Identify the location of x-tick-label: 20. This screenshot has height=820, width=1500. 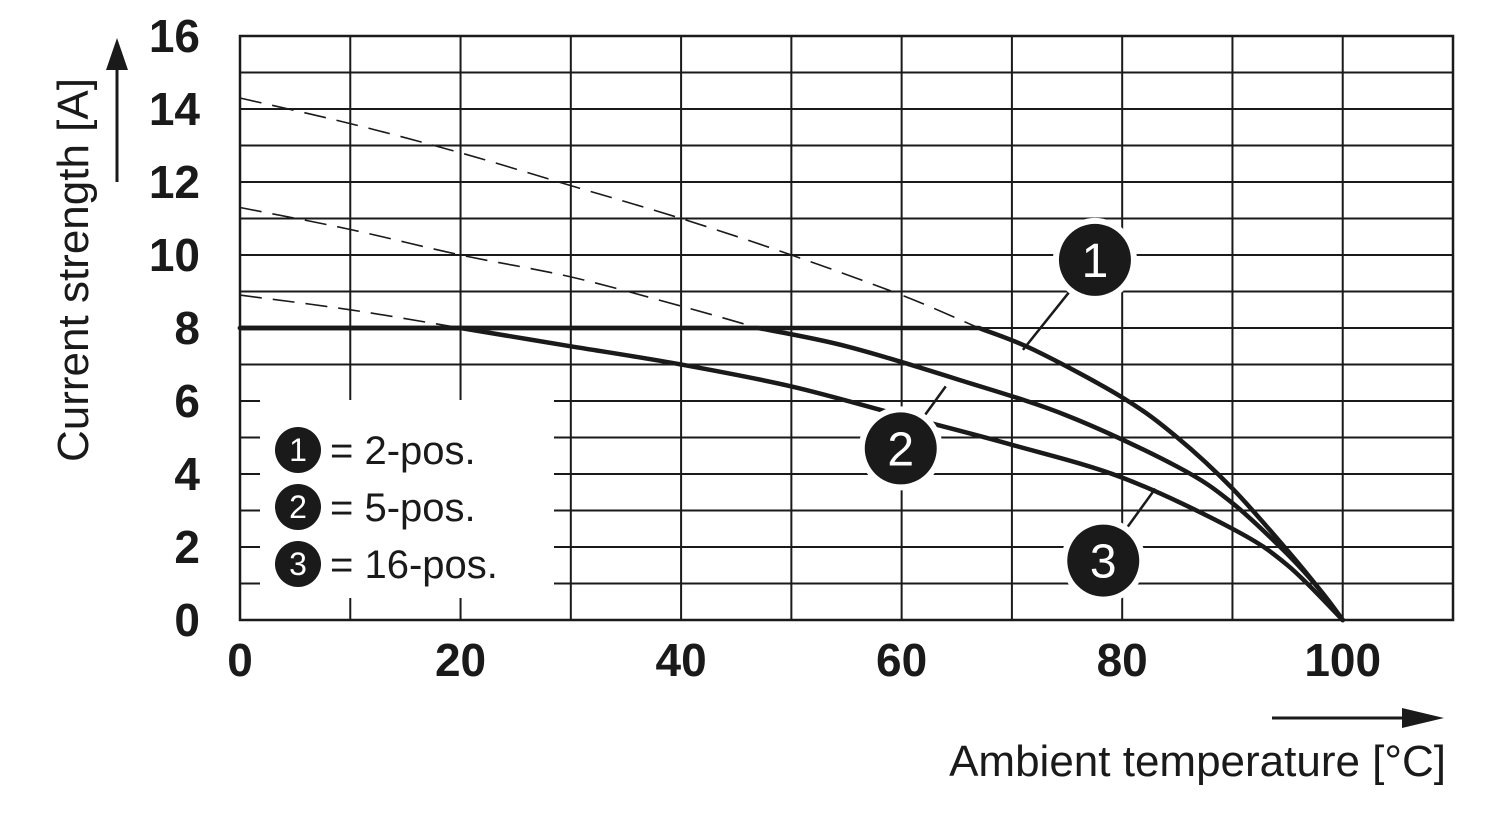
(460, 660).